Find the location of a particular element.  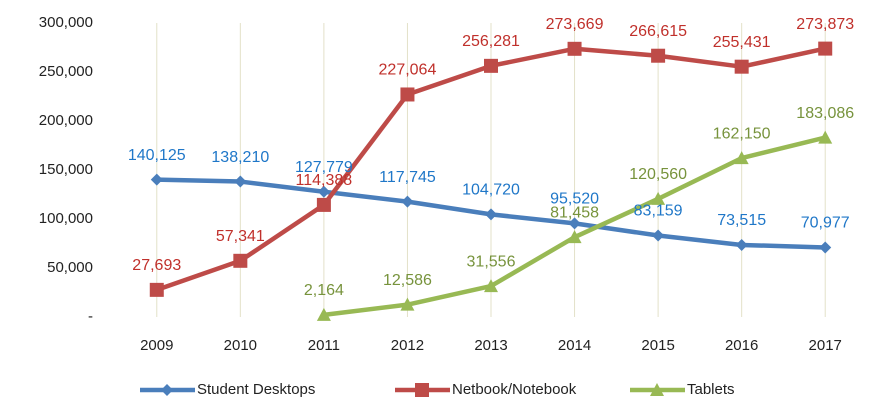

legend-label: Netbook/Notebook is located at coordinates (514, 389).